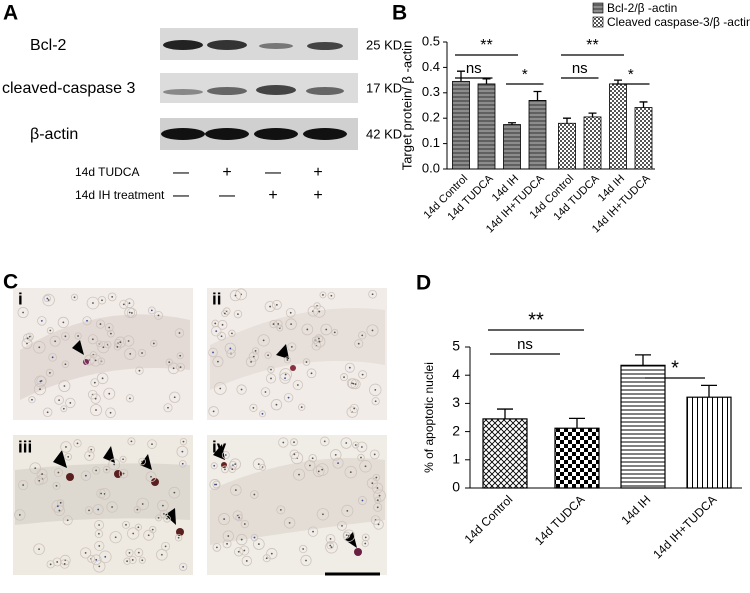 This screenshot has height=593, width=750. What do you see at coordinates (678, 22) in the screenshot?
I see `legend-label: Cleaved caspase-3/β -actin` at bounding box center [678, 22].